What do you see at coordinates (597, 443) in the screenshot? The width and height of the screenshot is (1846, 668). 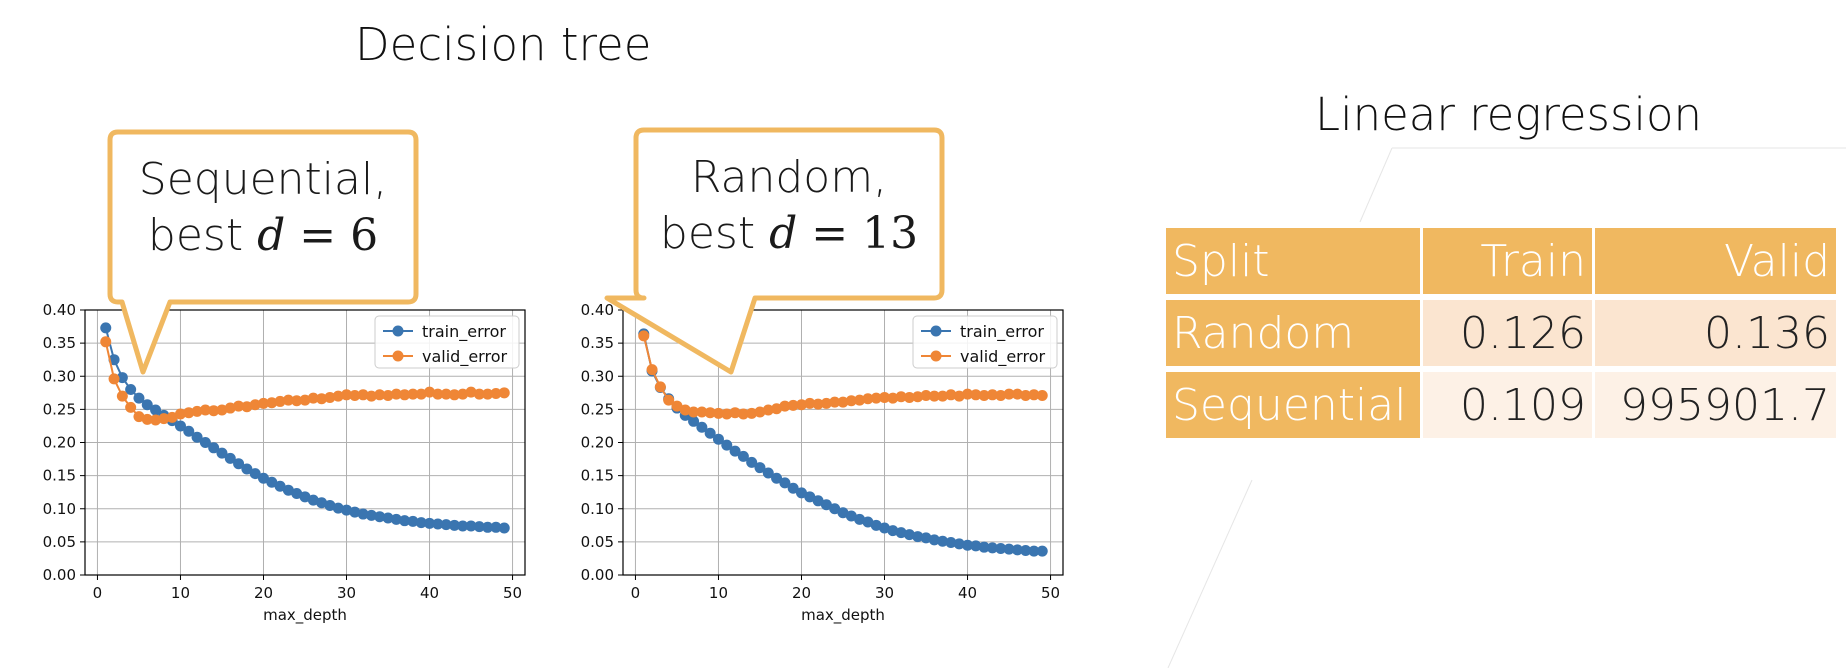 I see `y-tick-label: 0.20` at bounding box center [597, 443].